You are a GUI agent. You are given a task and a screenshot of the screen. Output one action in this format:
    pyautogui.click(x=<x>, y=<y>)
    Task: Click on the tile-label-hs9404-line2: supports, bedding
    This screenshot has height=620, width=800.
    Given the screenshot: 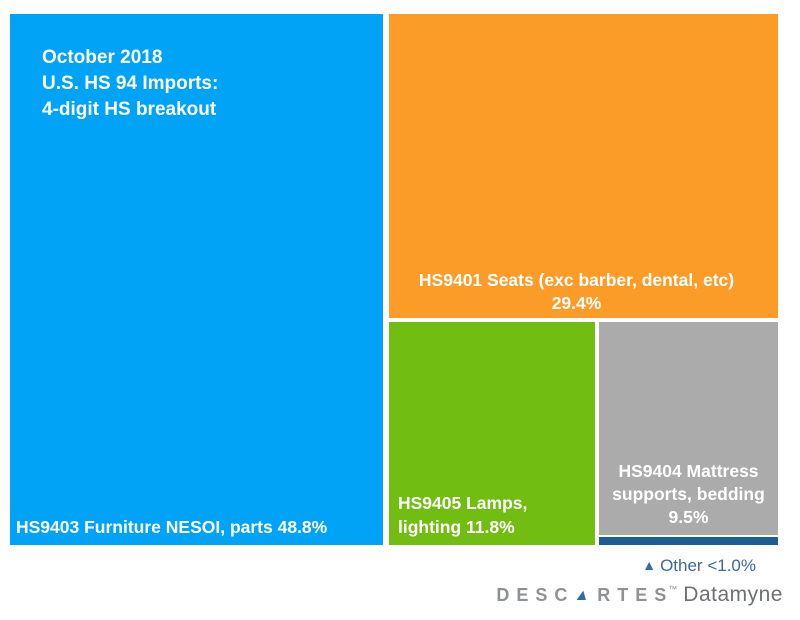 What is the action you would take?
    pyautogui.click(x=688, y=494)
    